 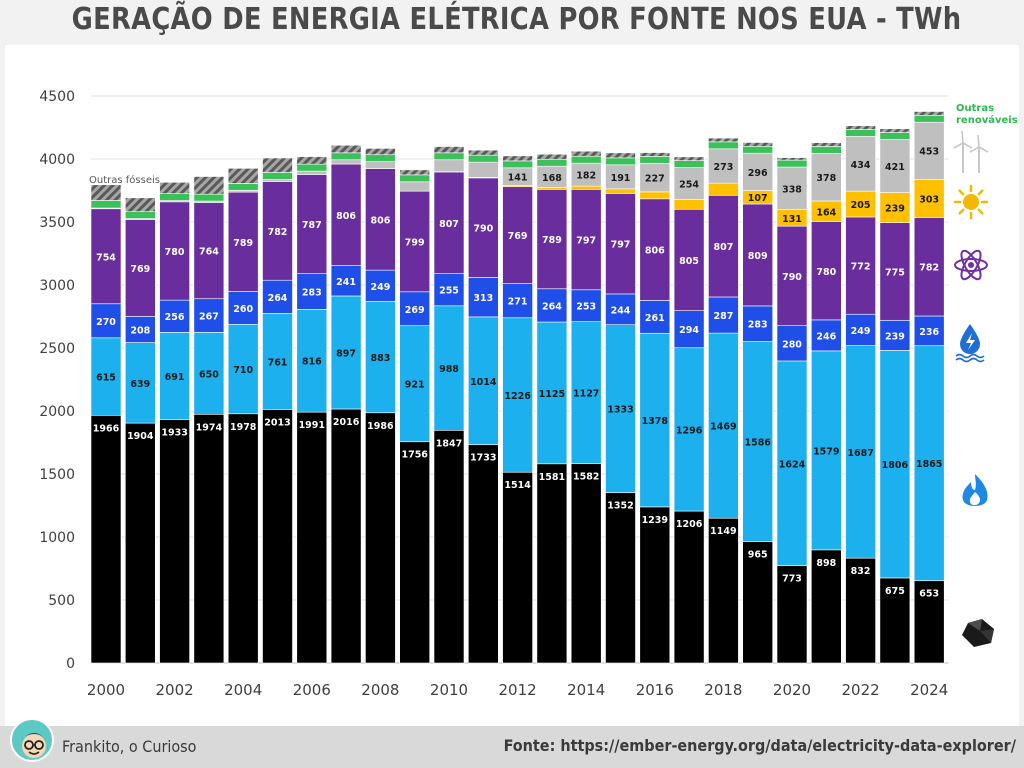 I want to click on data-label-nuclear: 790, so click(x=792, y=277).